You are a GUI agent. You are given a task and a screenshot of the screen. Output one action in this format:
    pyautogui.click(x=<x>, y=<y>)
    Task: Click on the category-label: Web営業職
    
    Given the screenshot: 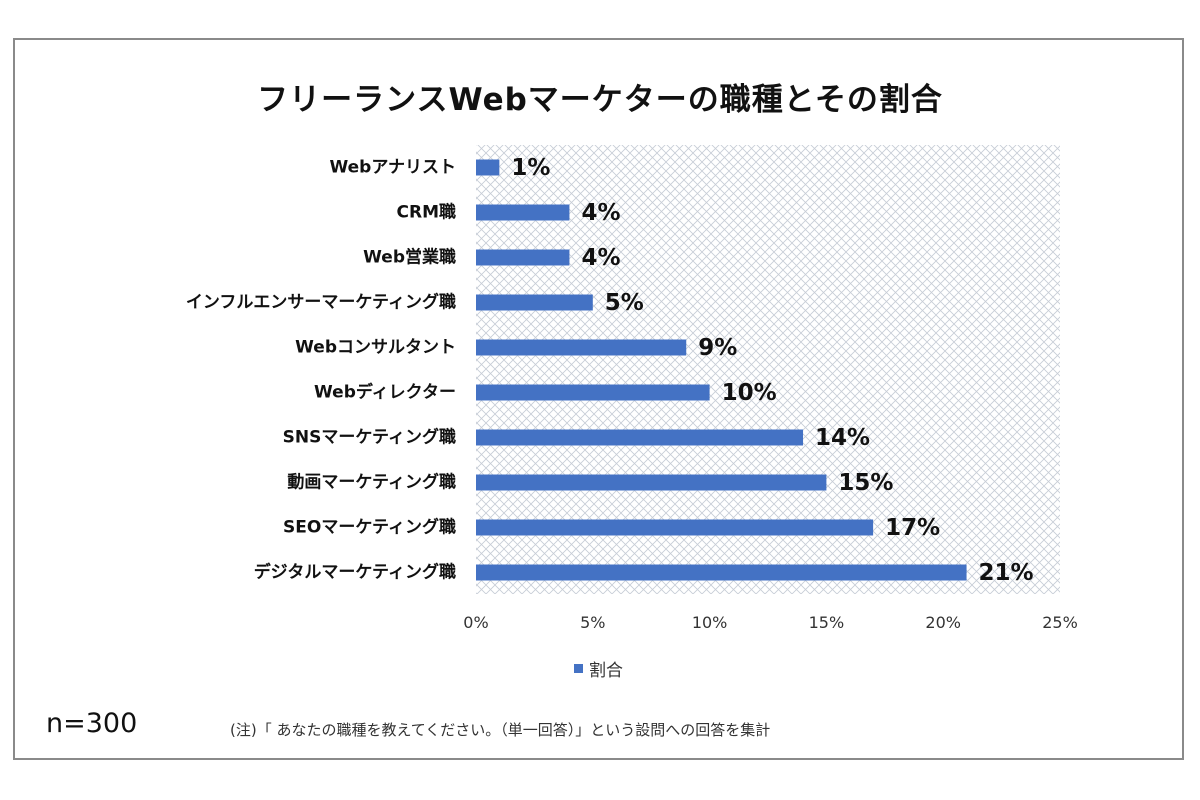 What is the action you would take?
    pyautogui.click(x=409, y=257)
    